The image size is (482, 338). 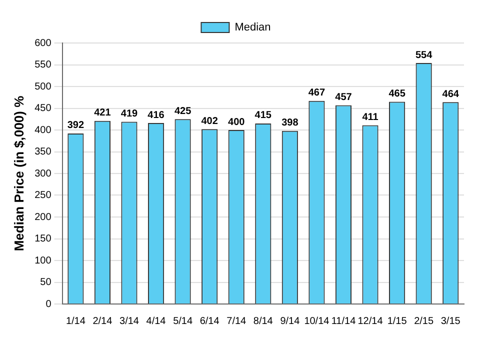 What do you see at coordinates (290, 321) in the screenshot?
I see `x-tick-label: 9/14` at bounding box center [290, 321].